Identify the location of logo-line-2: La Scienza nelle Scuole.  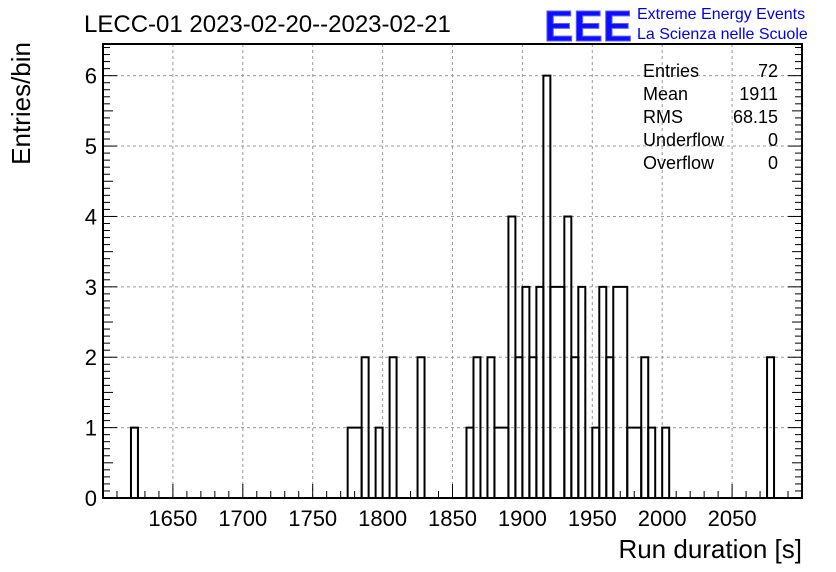
(722, 34).